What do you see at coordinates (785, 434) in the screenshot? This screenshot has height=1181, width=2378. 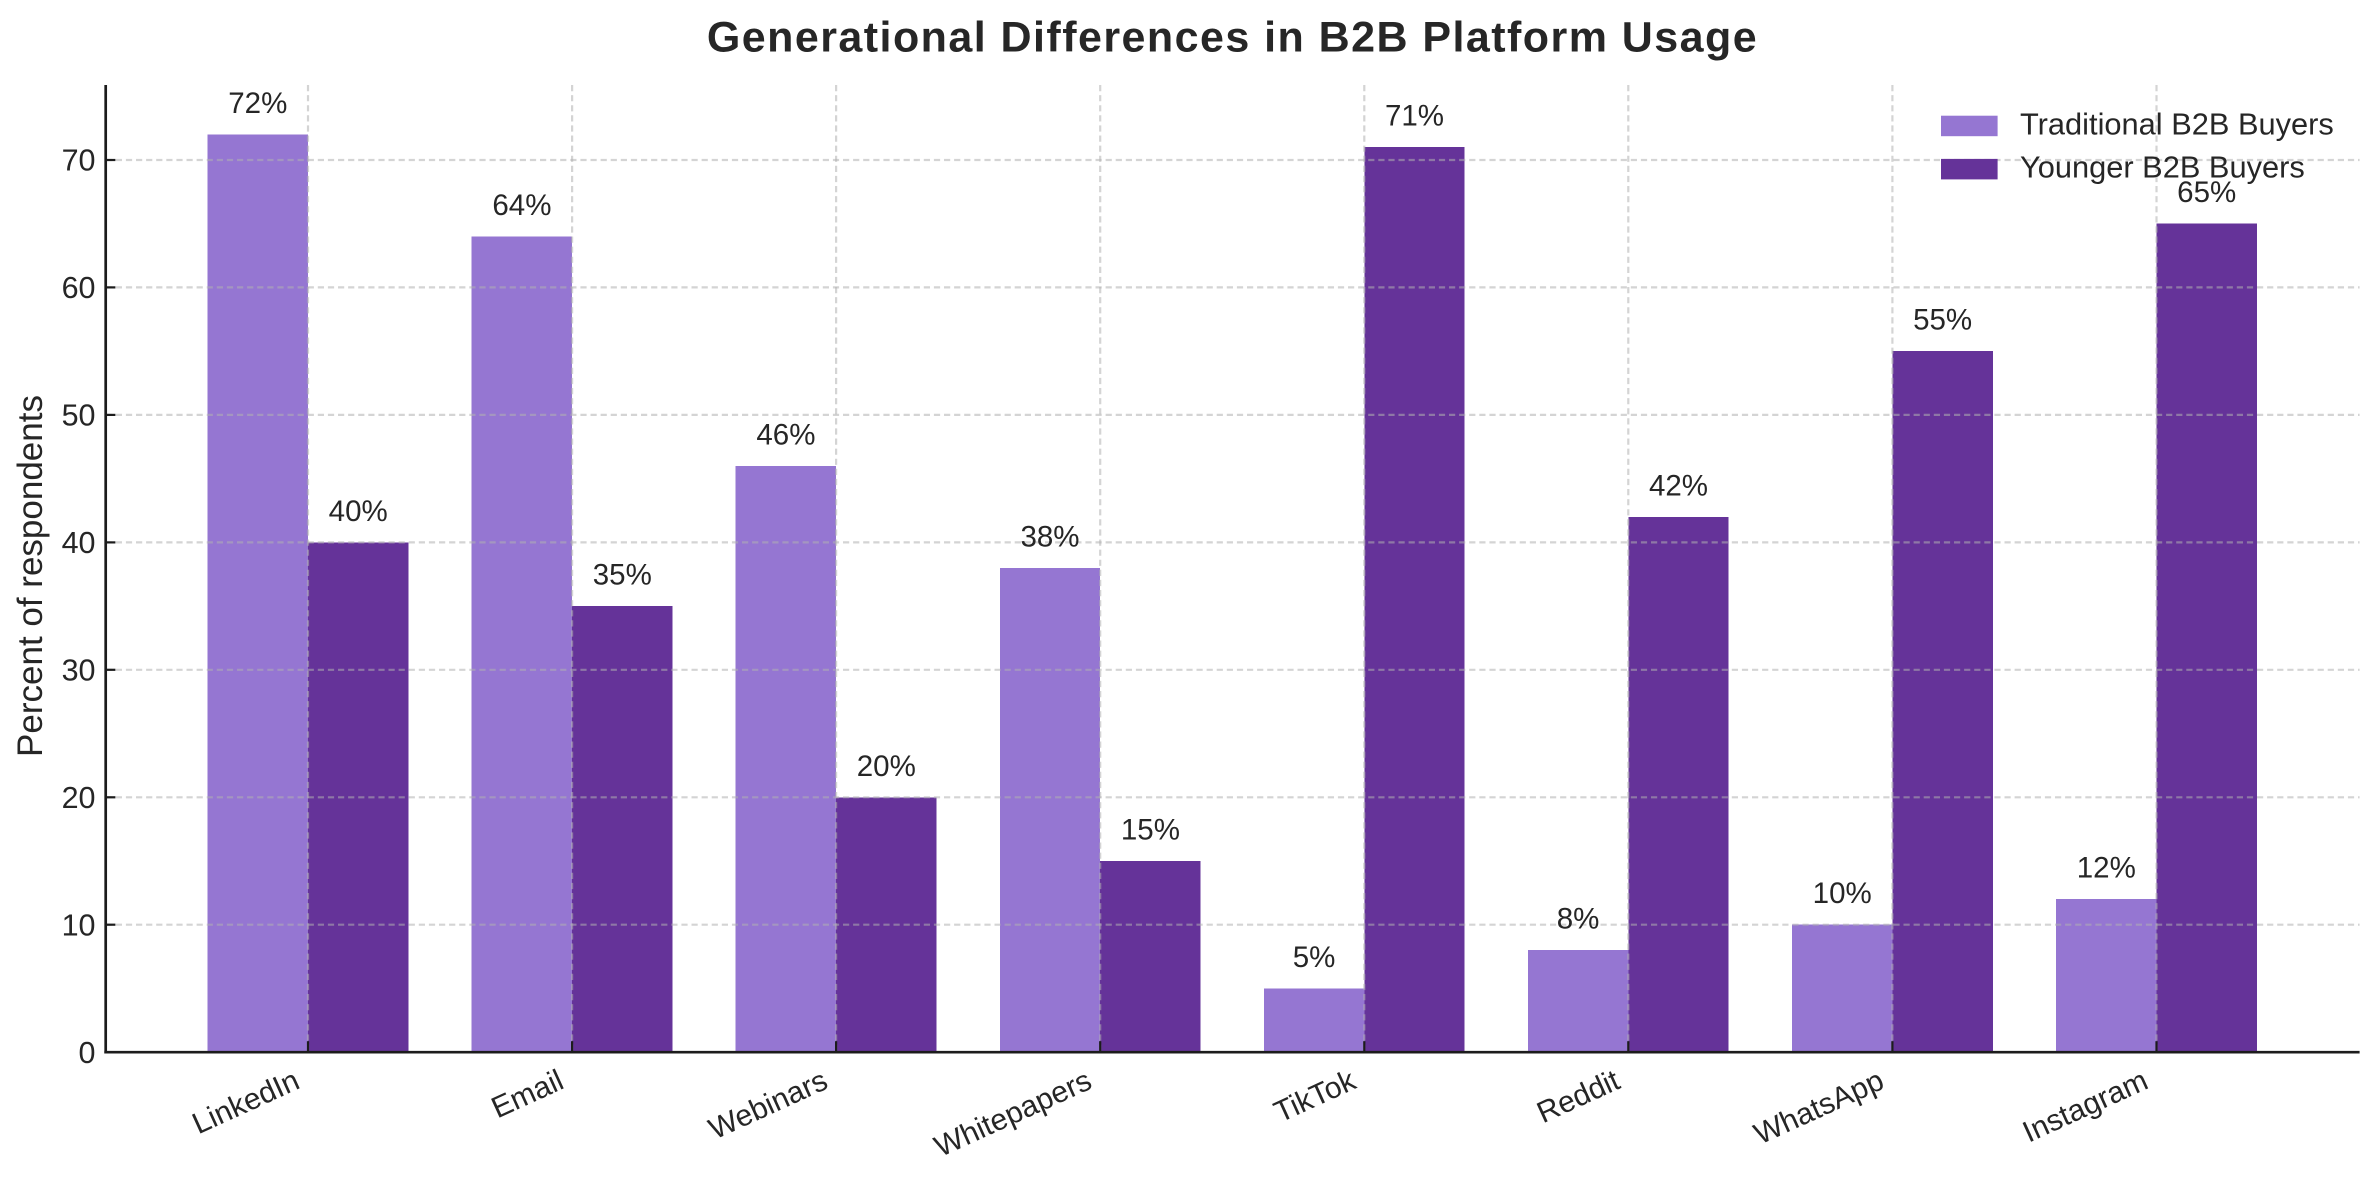 I see `svg-text: 46%` at bounding box center [785, 434].